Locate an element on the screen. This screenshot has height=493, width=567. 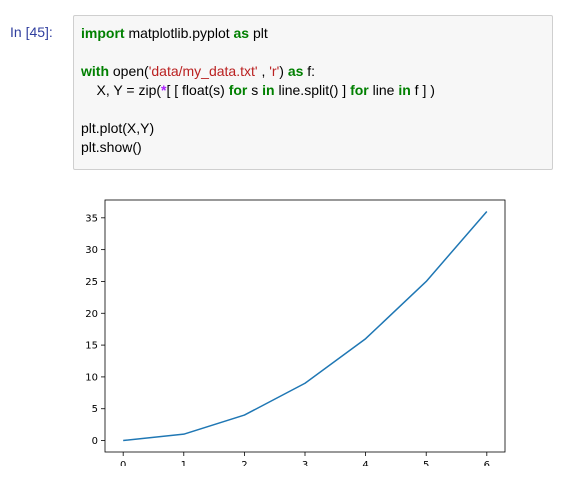
code-text: [ [ float(s) is located at coordinates (197, 90).